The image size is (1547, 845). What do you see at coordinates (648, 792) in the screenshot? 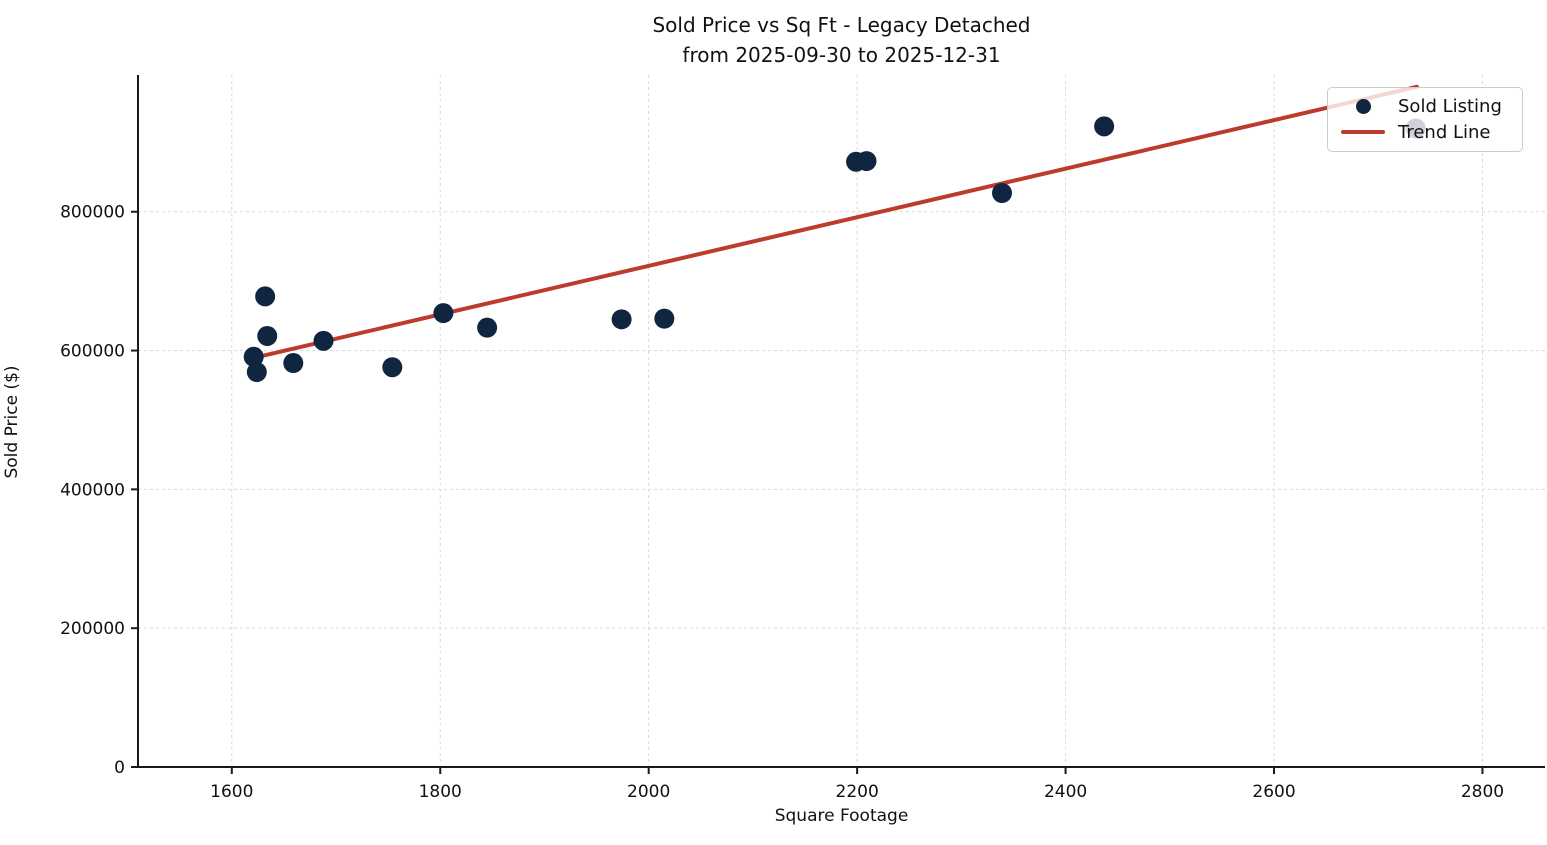
I see `x-tick-label: 2000` at bounding box center [648, 792].